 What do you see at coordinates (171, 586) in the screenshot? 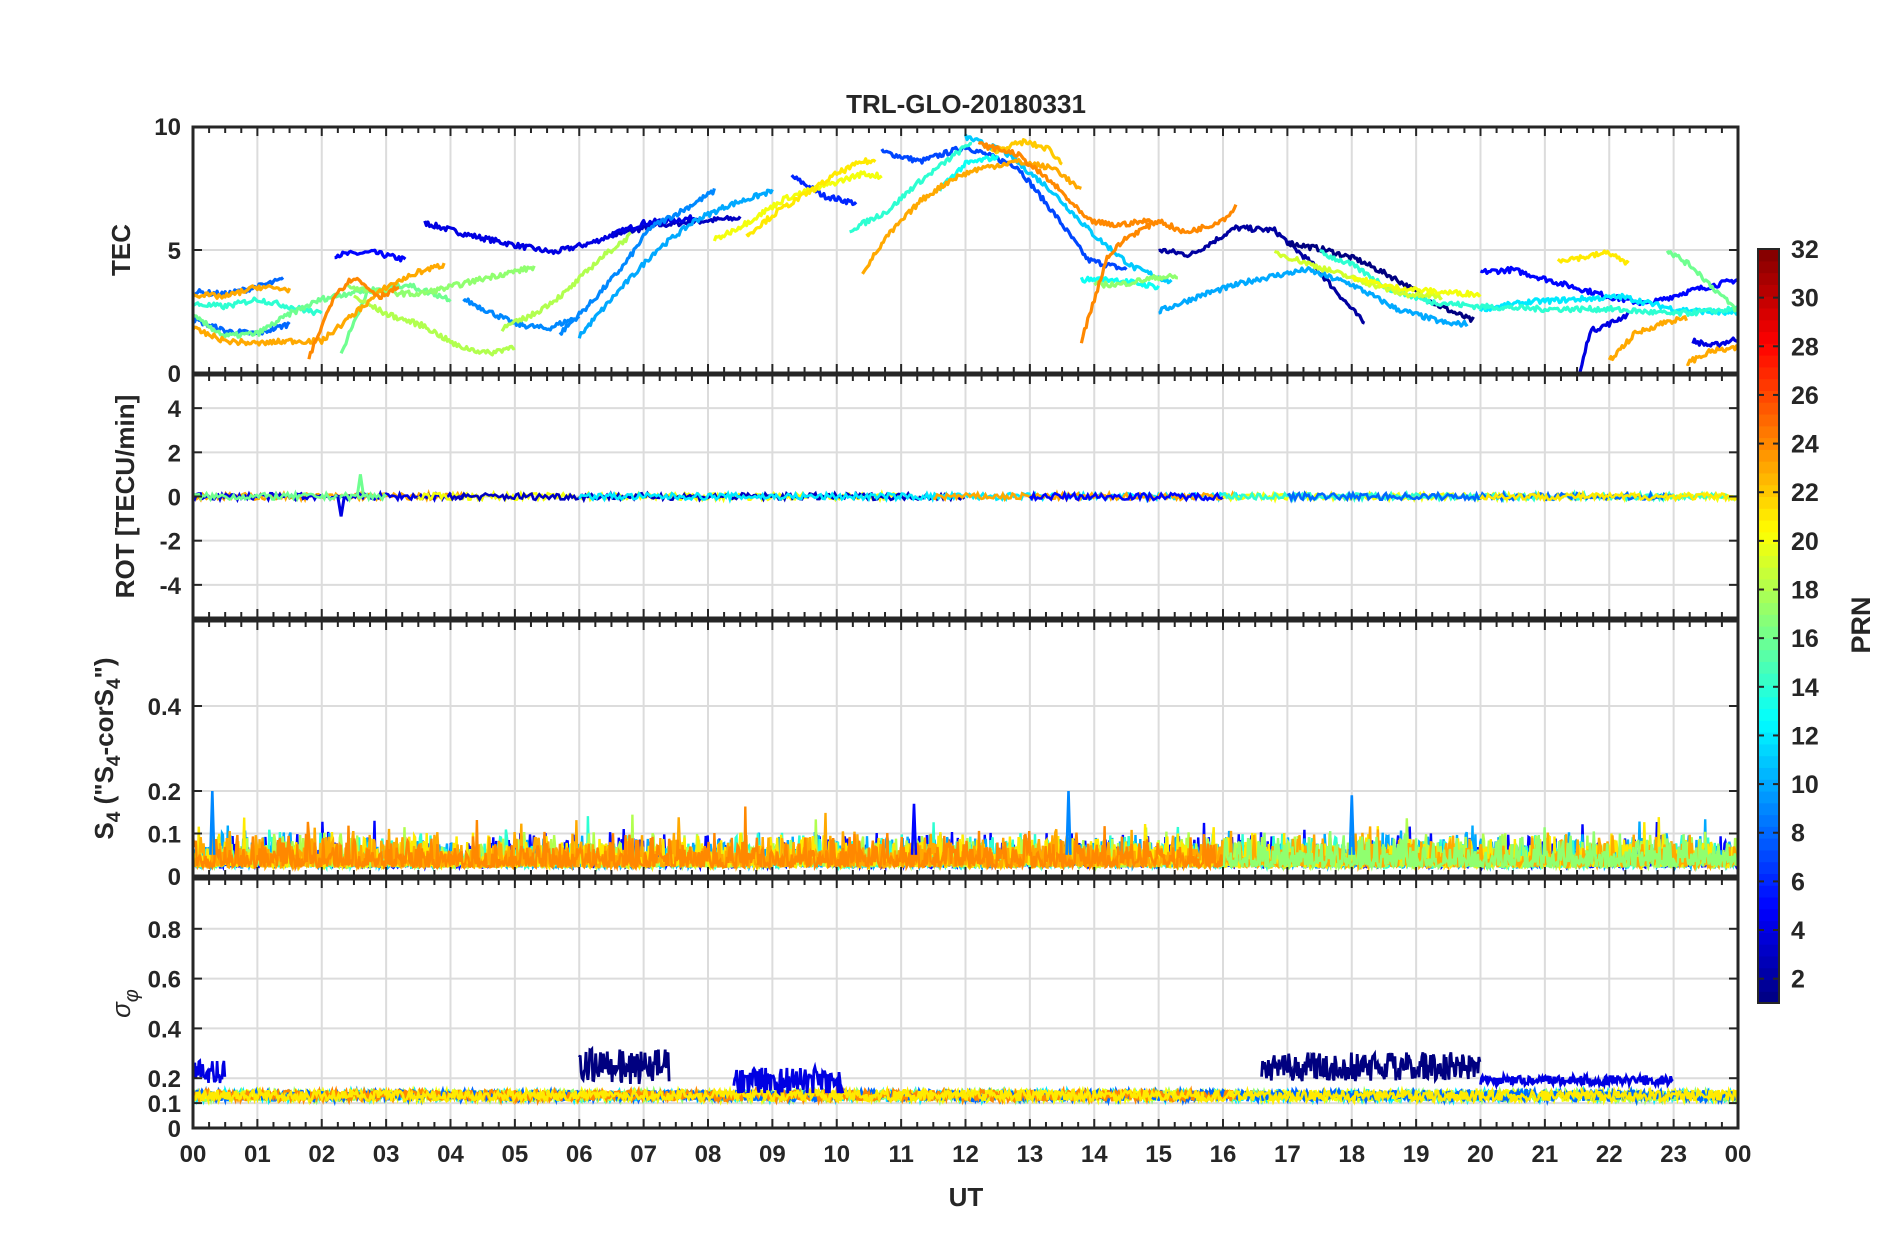
I see `y-tick-label: -4` at bounding box center [171, 586].